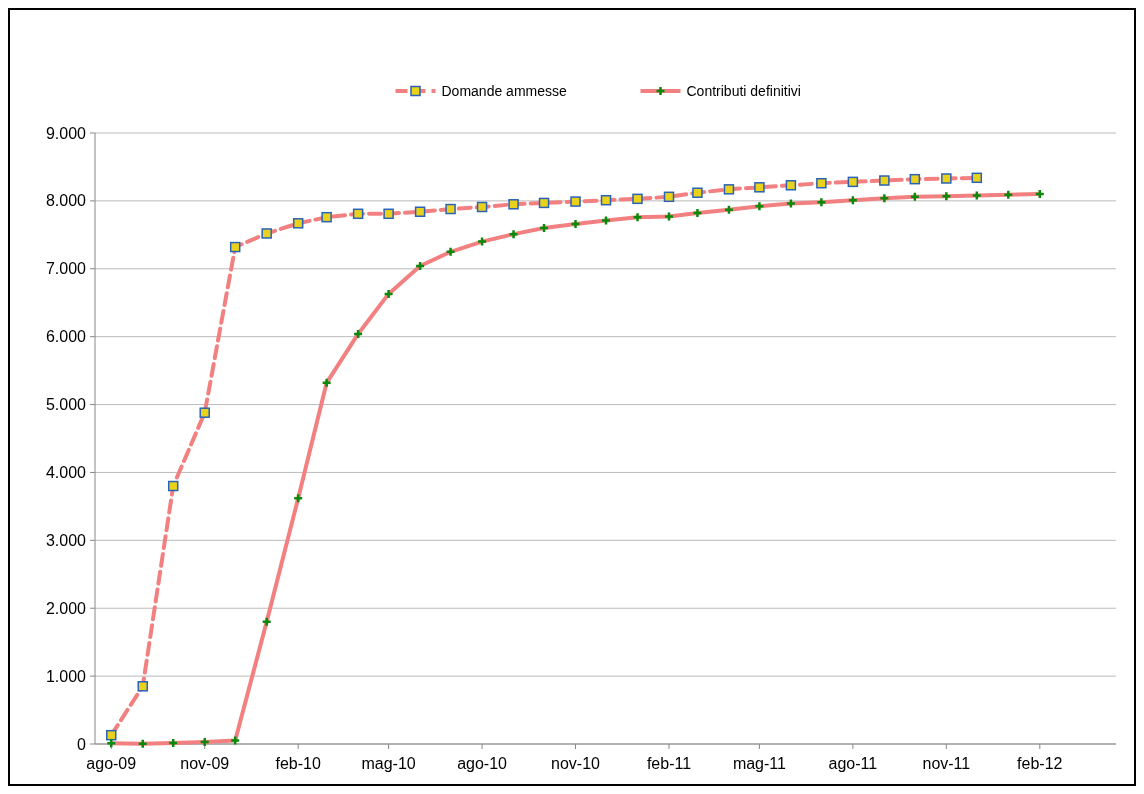  I want to click on y-tick-label: 5.000, so click(66, 405).